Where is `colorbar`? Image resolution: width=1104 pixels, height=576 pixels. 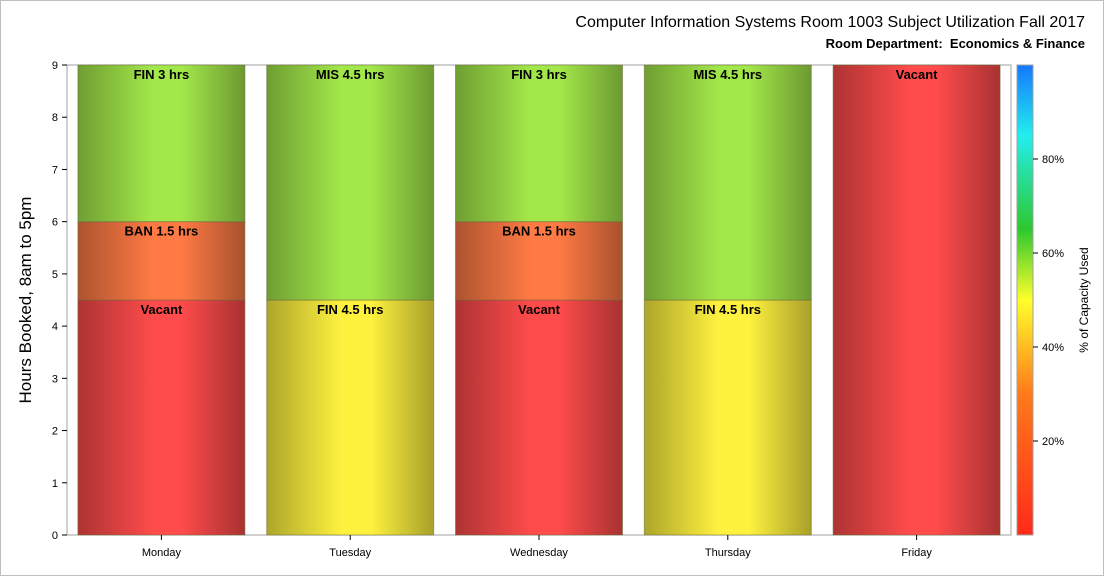 colorbar is located at coordinates (1025, 300).